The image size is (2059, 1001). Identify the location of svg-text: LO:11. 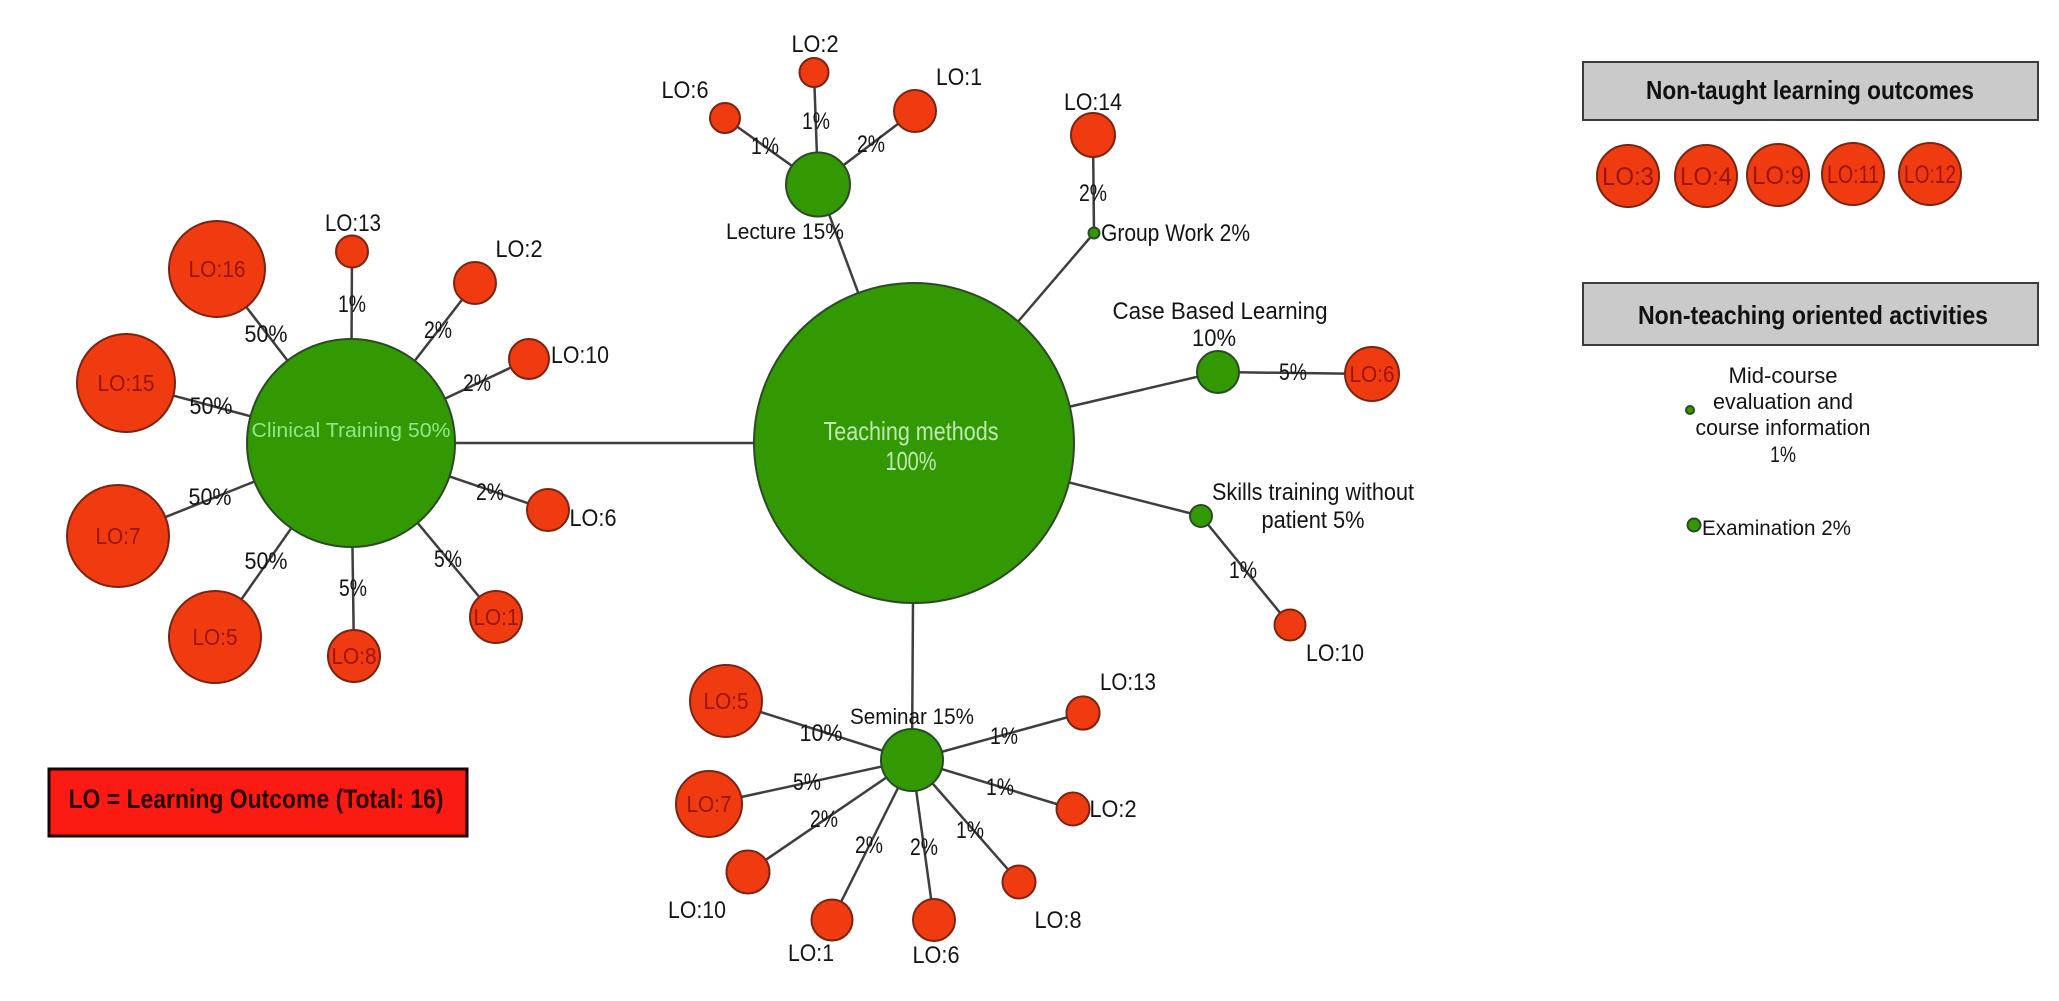
(1853, 175).